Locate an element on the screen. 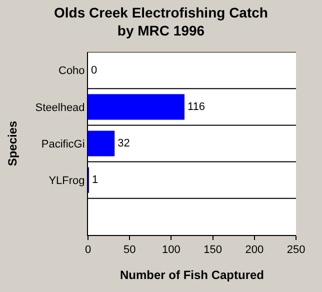 The image size is (322, 292). data-label: 0 is located at coordinates (94, 70).